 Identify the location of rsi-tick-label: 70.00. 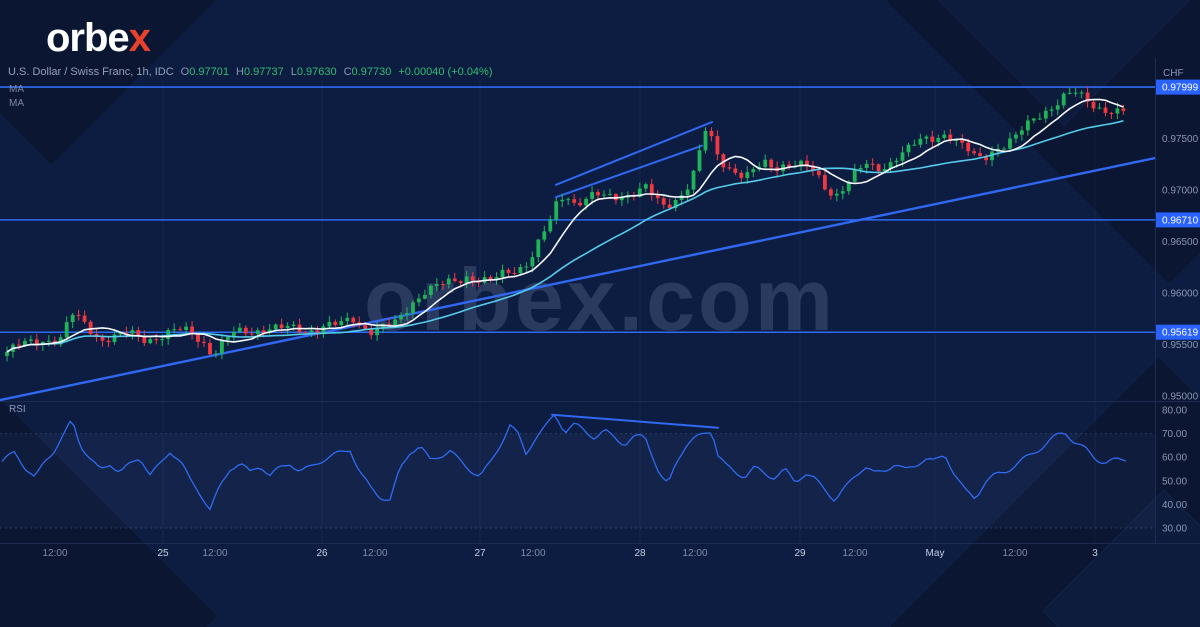
(1174, 434).